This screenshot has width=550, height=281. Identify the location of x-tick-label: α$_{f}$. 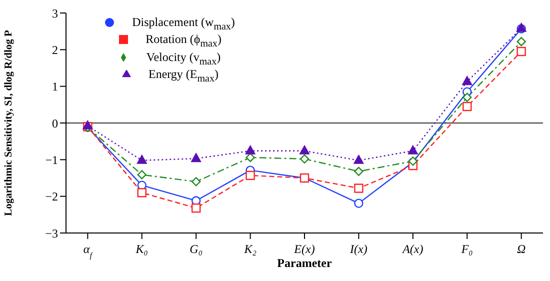
(88, 251).